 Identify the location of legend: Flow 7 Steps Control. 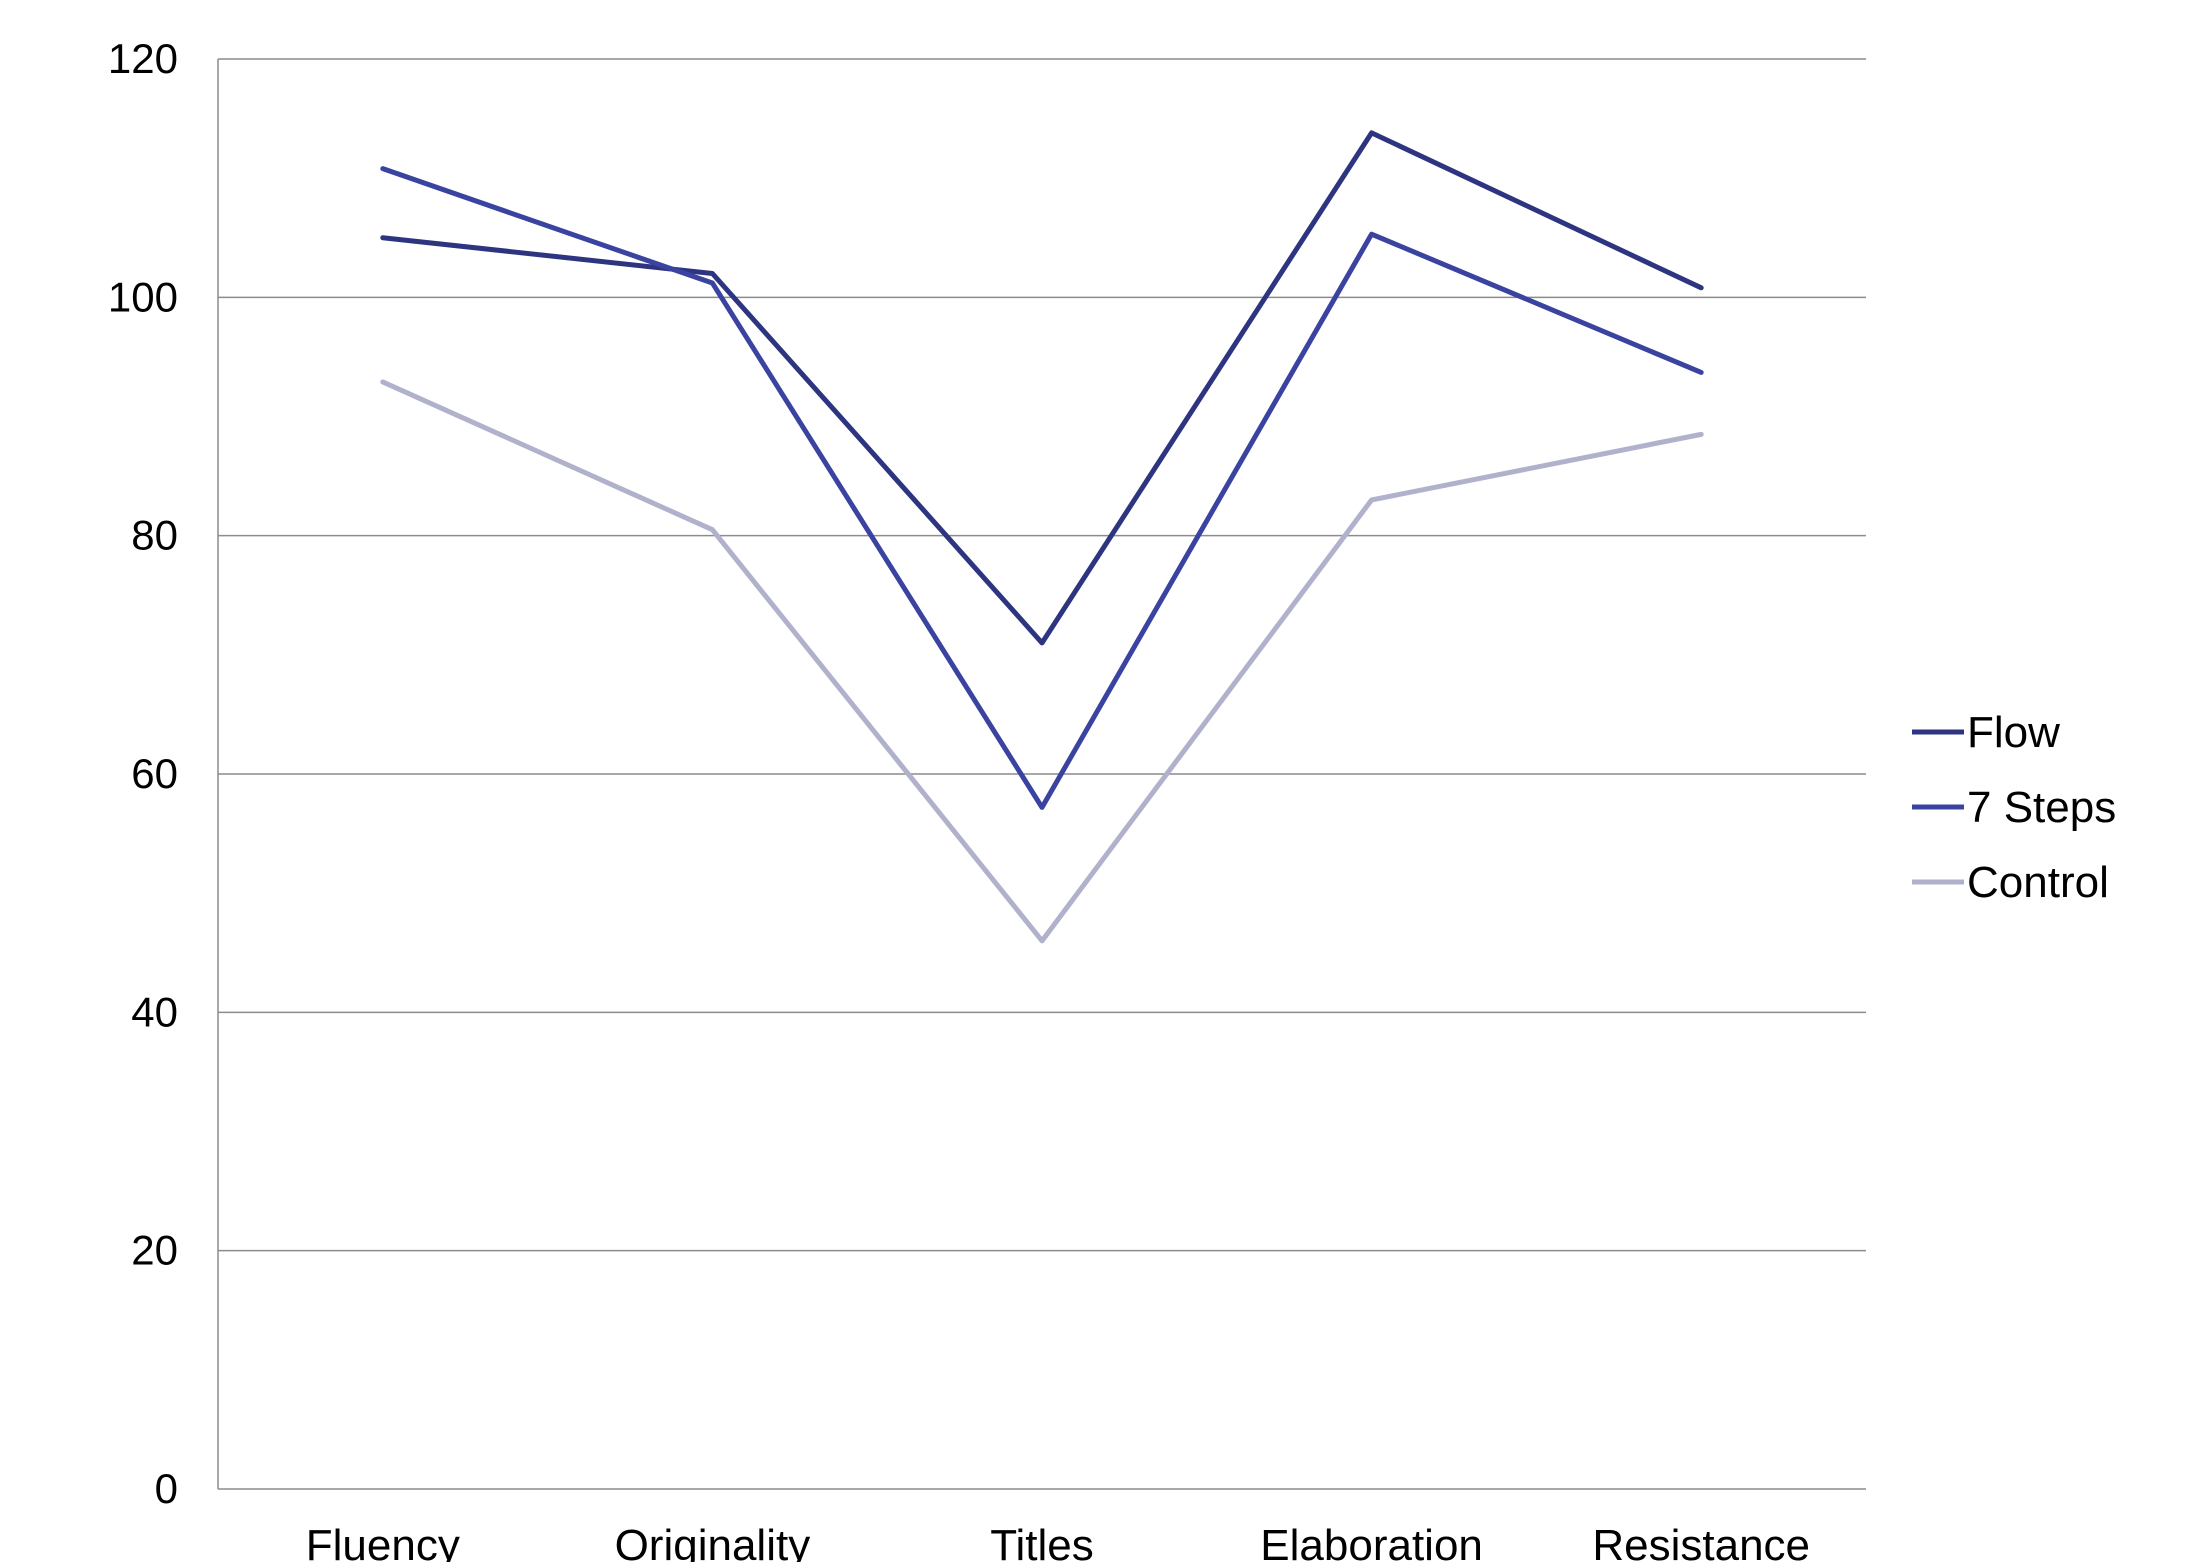
(2014, 807).